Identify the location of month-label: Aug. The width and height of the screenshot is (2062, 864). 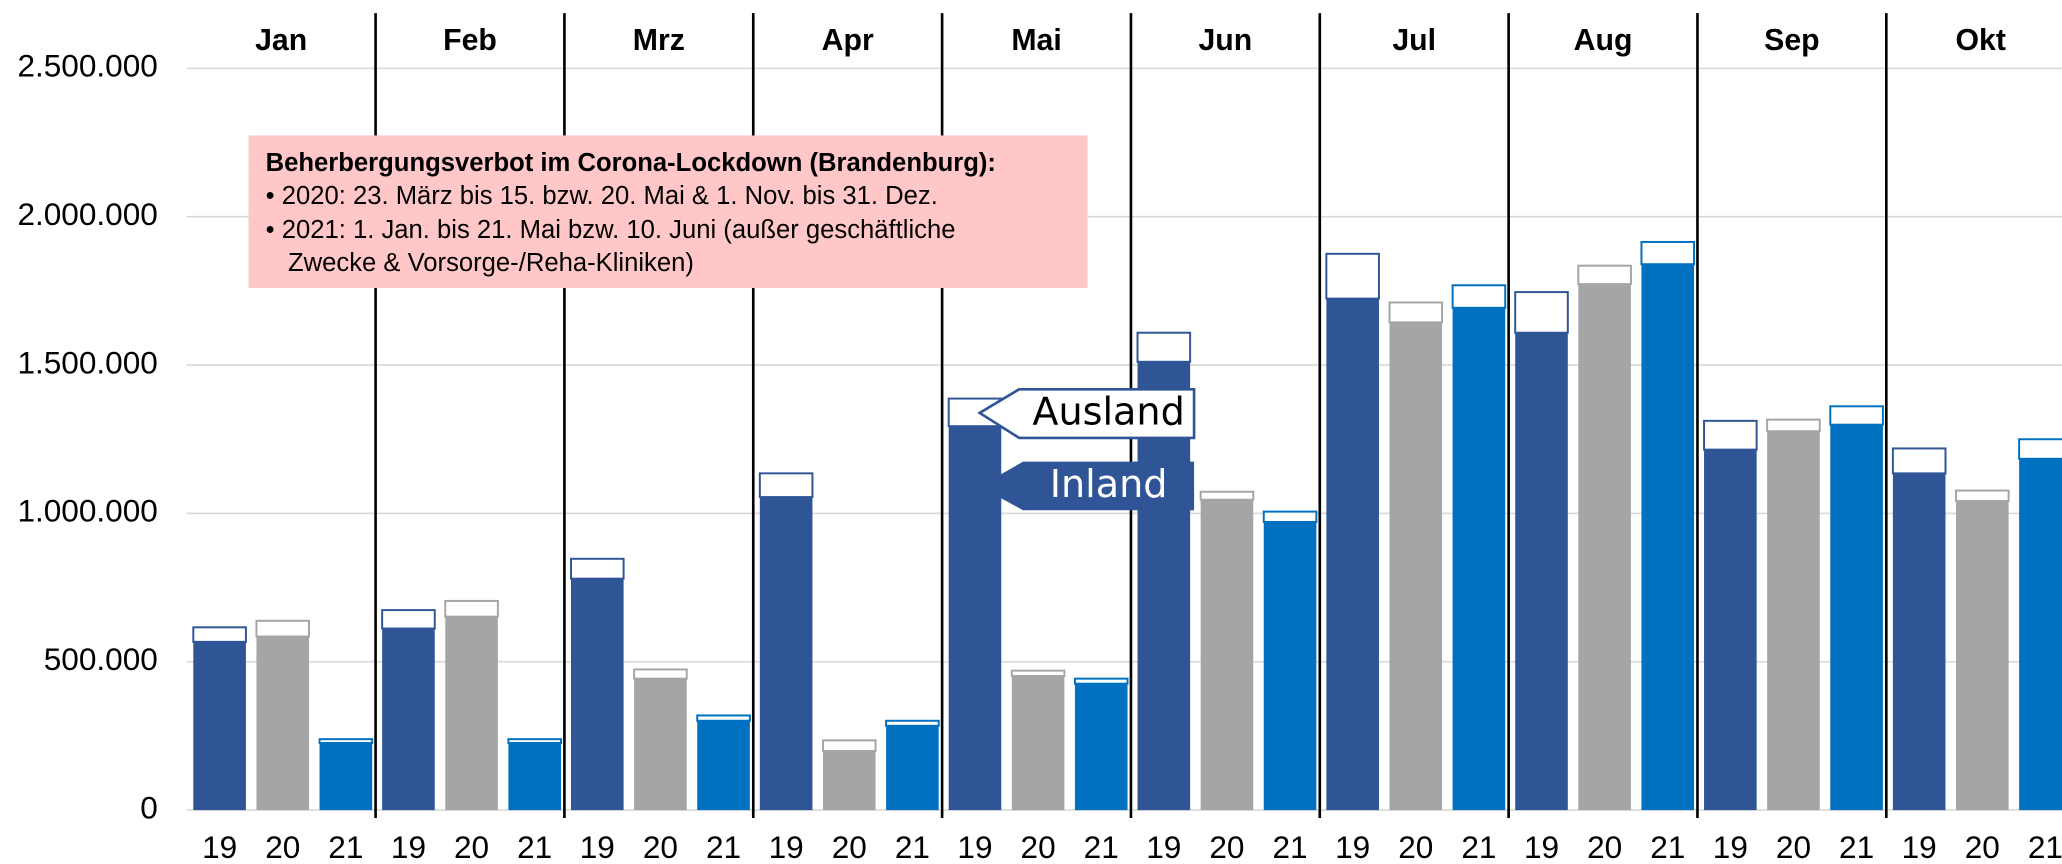
(1603, 40).